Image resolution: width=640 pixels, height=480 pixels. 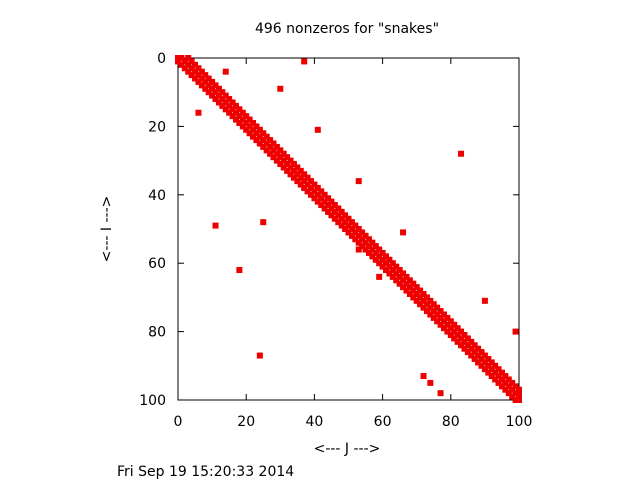 I want to click on x-tick-label: 100, so click(x=519, y=422).